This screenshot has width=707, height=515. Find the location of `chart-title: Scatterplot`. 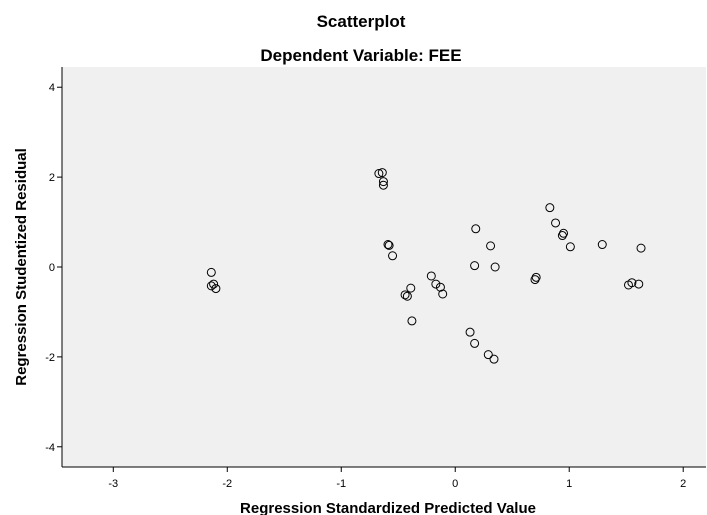

chart-title: Scatterplot is located at coordinates (361, 21).